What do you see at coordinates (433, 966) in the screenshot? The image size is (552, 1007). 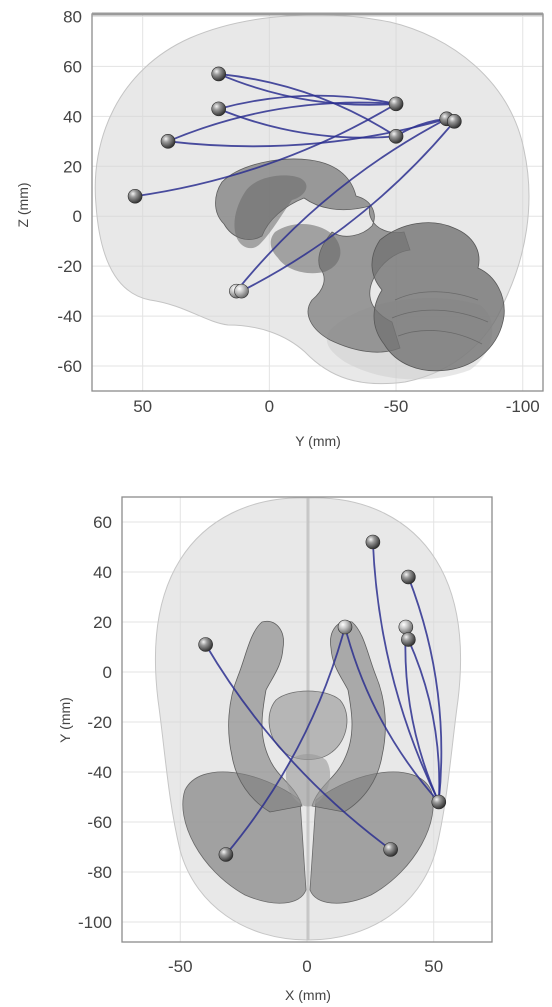 I see `axial-x-tick-label: 50` at bounding box center [433, 966].